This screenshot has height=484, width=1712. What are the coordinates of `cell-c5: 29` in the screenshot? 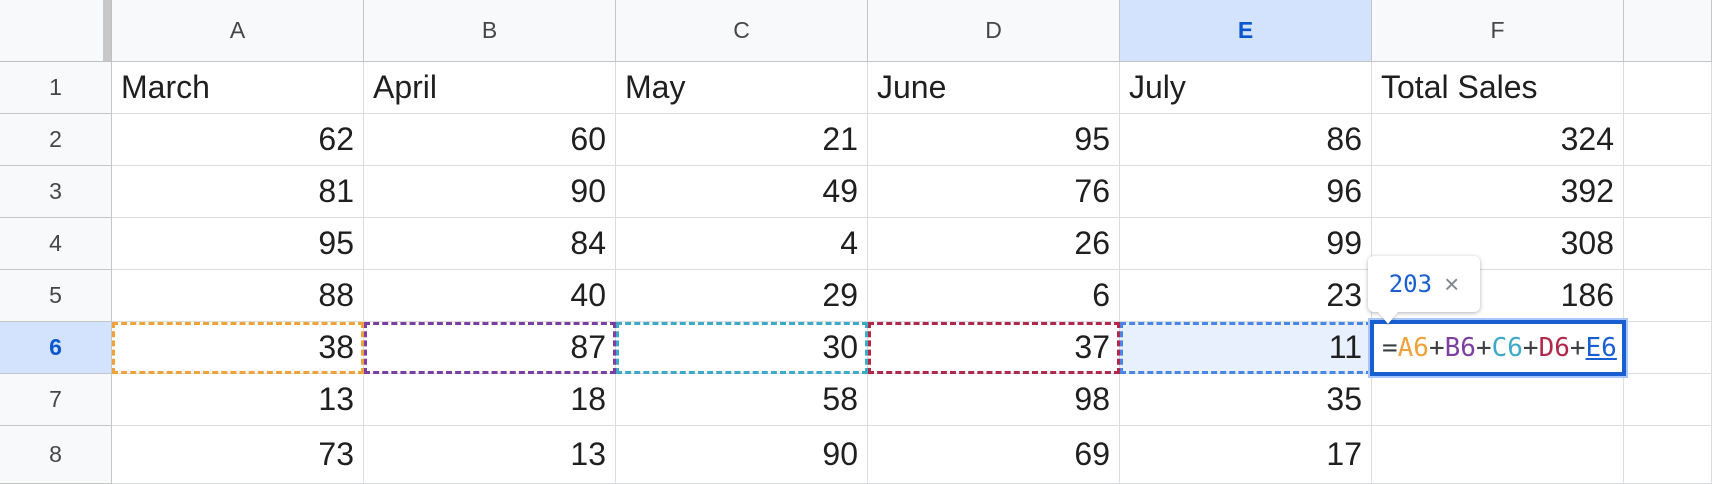 It's located at (742, 296).